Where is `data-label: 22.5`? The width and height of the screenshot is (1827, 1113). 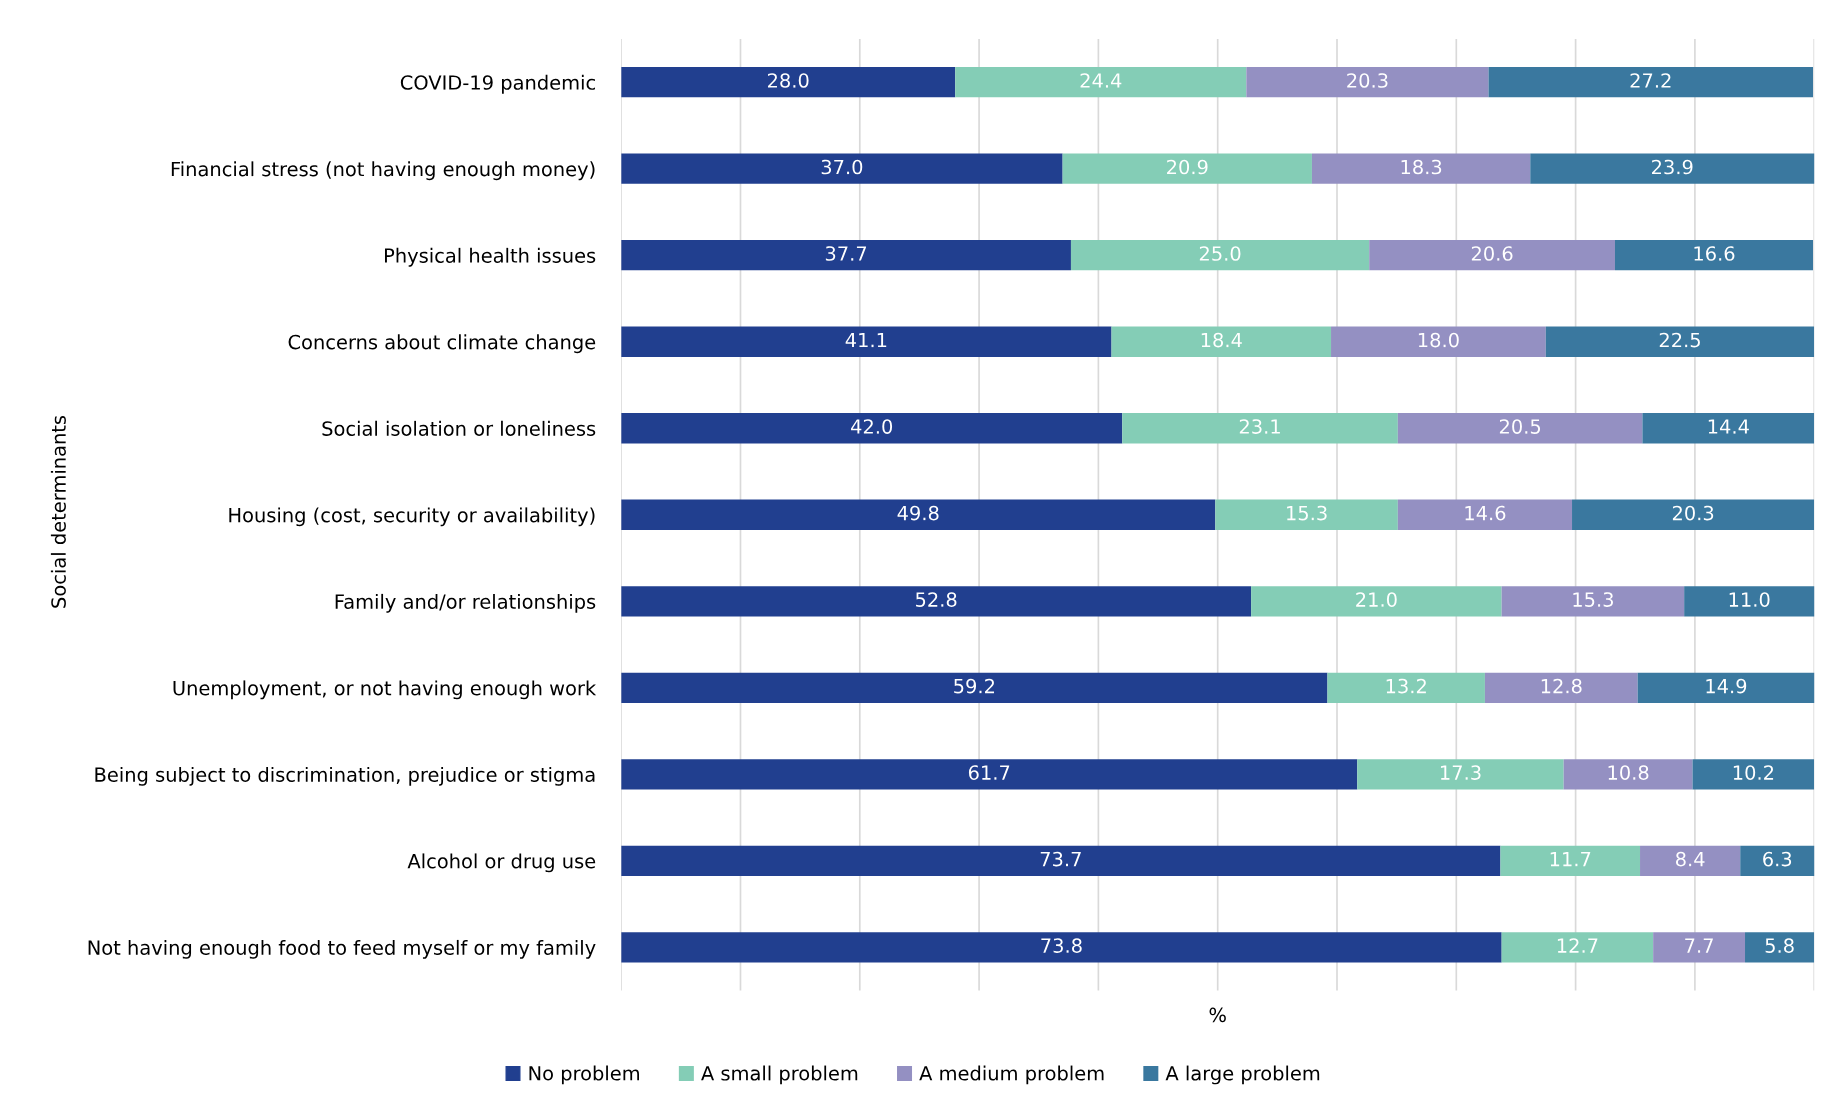
data-label: 22.5 is located at coordinates (1679, 340).